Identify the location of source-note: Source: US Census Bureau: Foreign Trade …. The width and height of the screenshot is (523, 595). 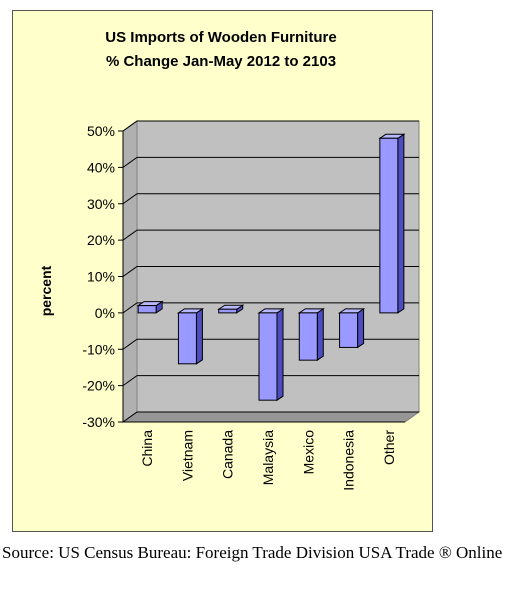
(252, 552).